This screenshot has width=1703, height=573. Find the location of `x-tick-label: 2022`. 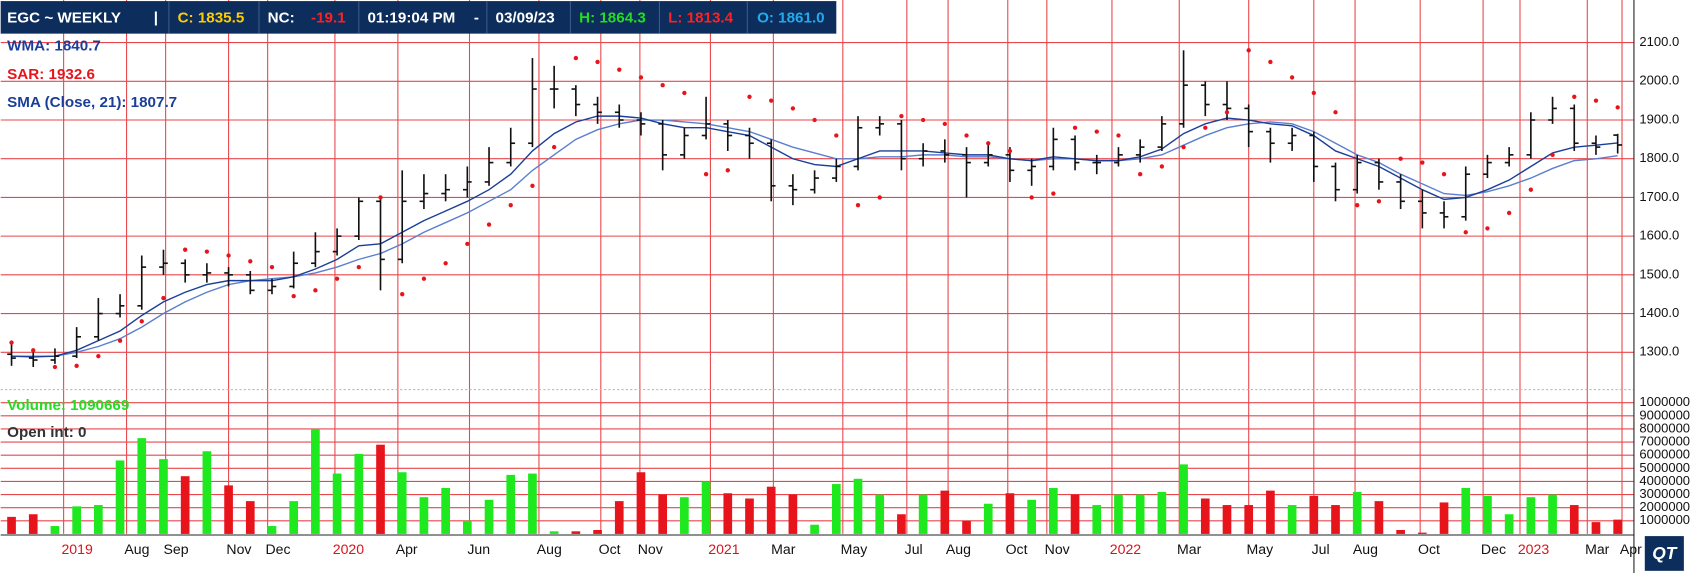

x-tick-label: 2022 is located at coordinates (1126, 549).